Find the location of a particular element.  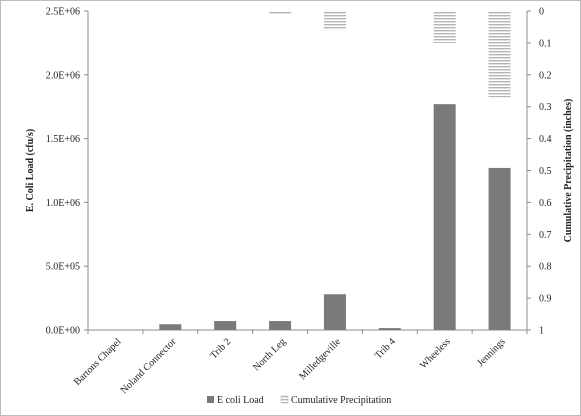

category-label: Wheeless is located at coordinates (435, 353).